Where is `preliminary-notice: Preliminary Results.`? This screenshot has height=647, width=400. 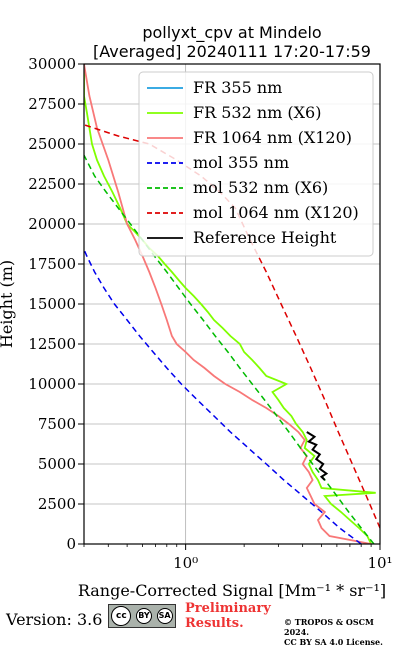
preliminary-notice: Preliminary Results. is located at coordinates (228, 616).